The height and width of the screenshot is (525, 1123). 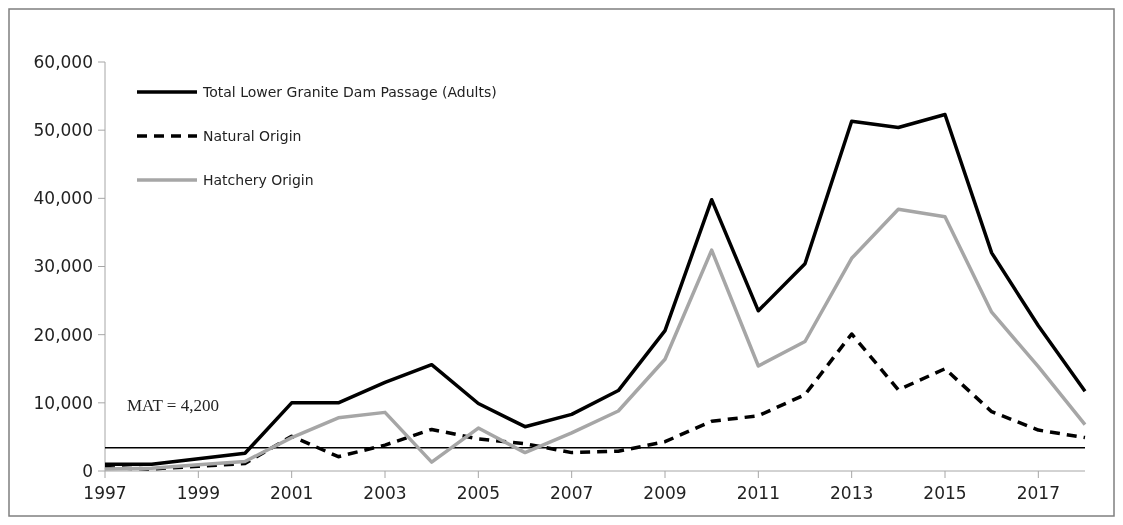 I want to click on y-tick-label: 40,000, so click(x=63, y=198).